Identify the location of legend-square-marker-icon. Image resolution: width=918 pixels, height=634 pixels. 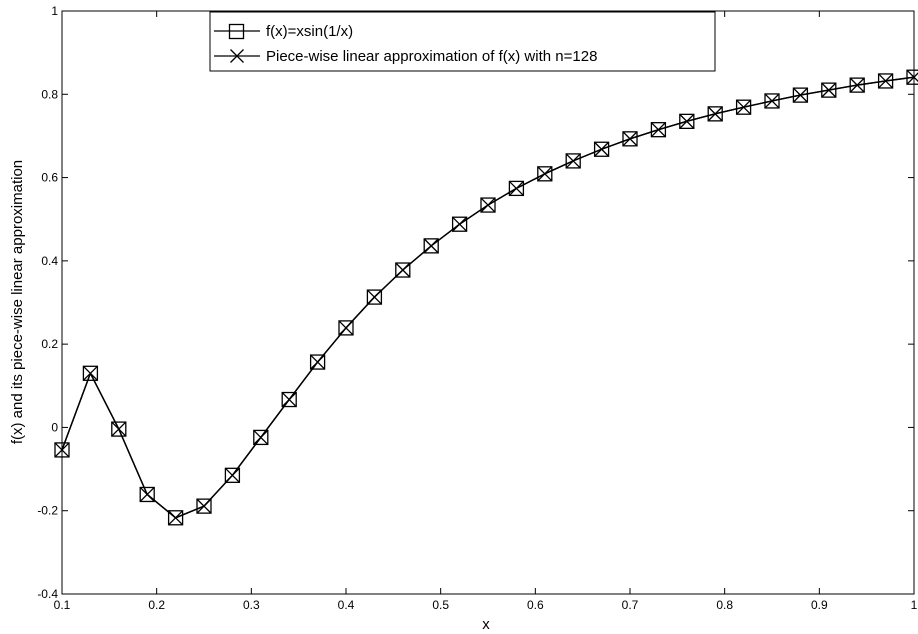
(236, 31).